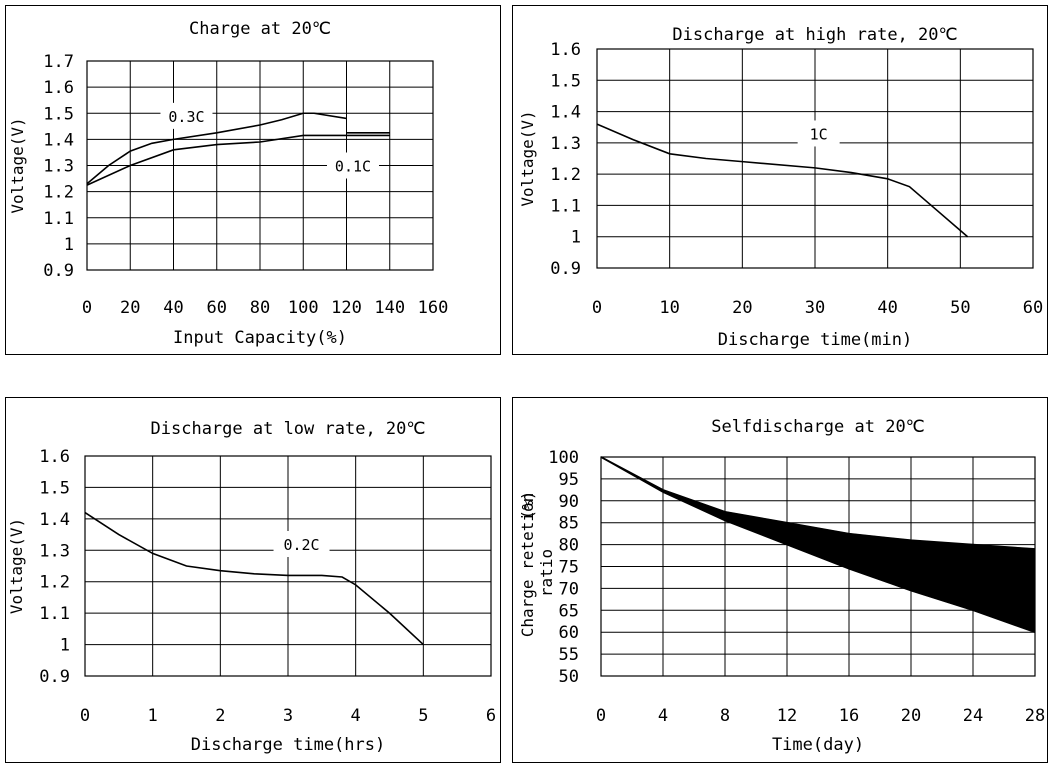 The image size is (1053, 768). Describe the element at coordinates (58, 62) in the screenshot. I see `y-tick-label: 1.7` at that location.